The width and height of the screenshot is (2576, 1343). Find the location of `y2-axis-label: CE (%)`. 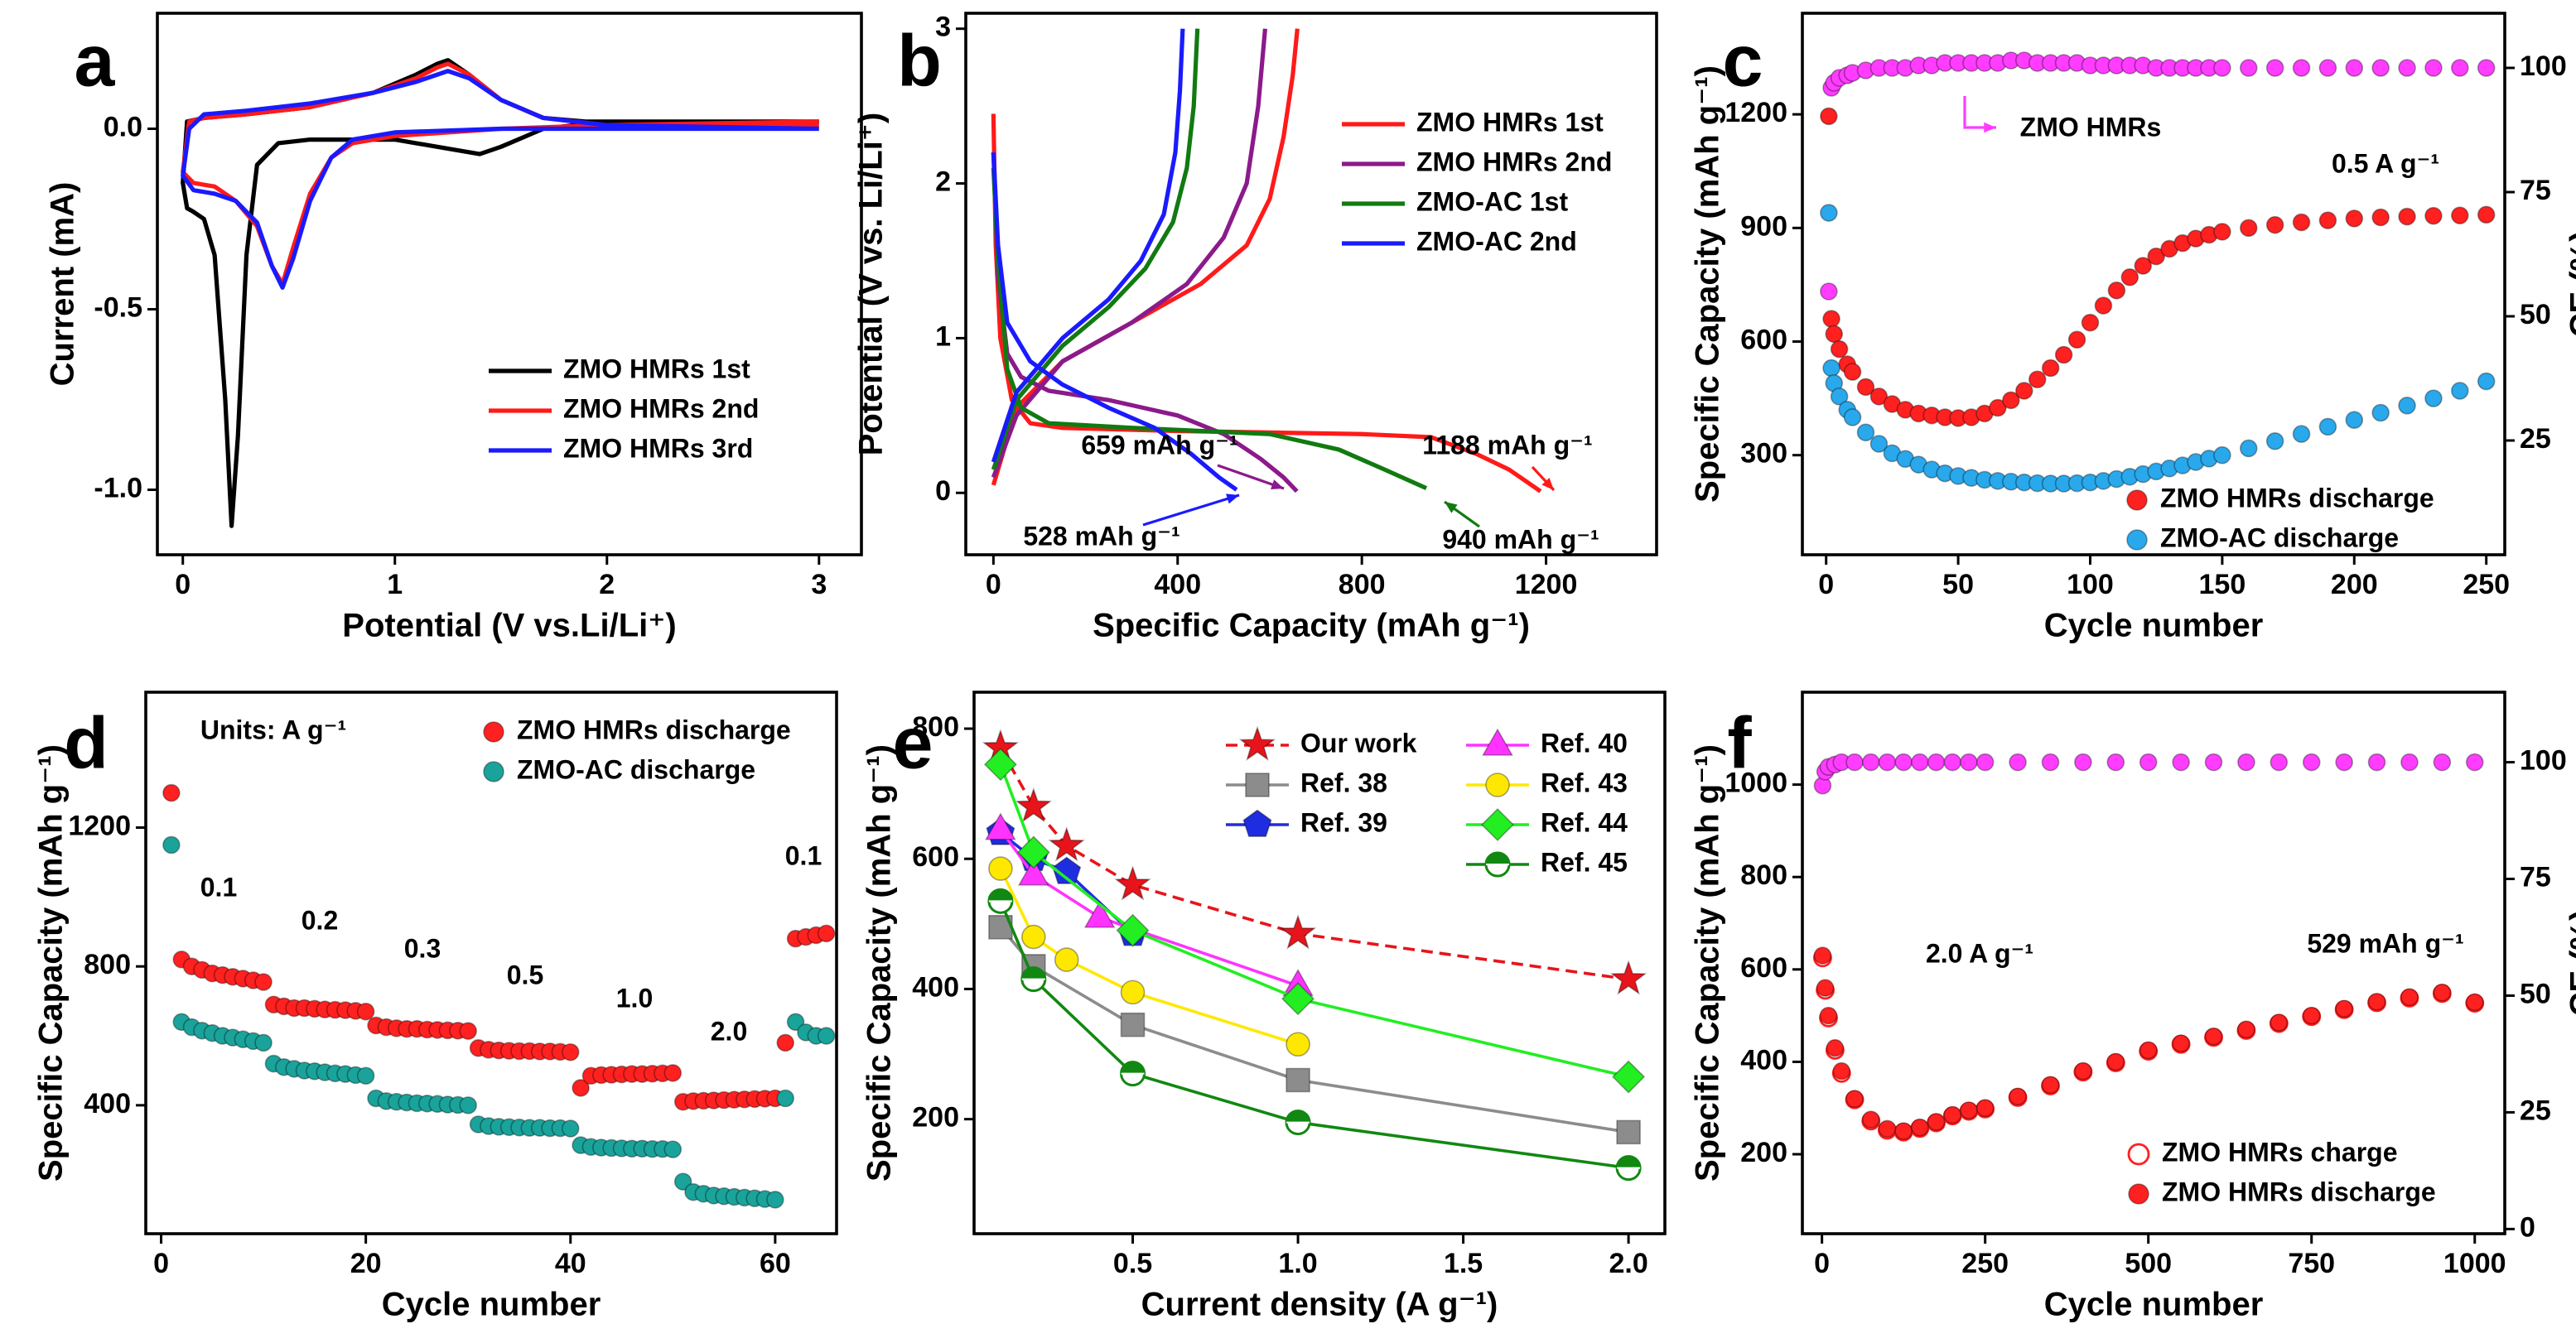

y2-axis-label: CE (%) is located at coordinates (2570, 963).